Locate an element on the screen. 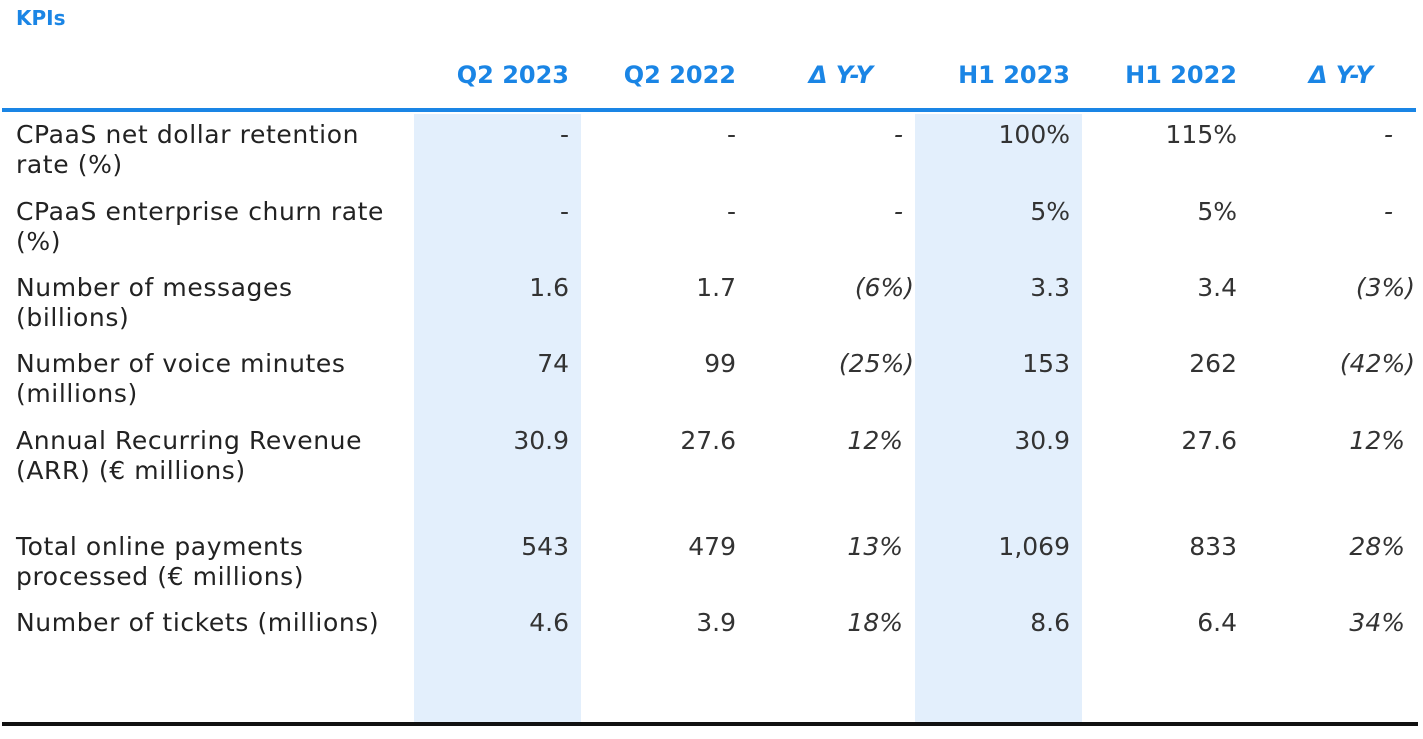 This screenshot has width=1423, height=739. header-q2-2023: Q2 2023 is located at coordinates (512, 75).